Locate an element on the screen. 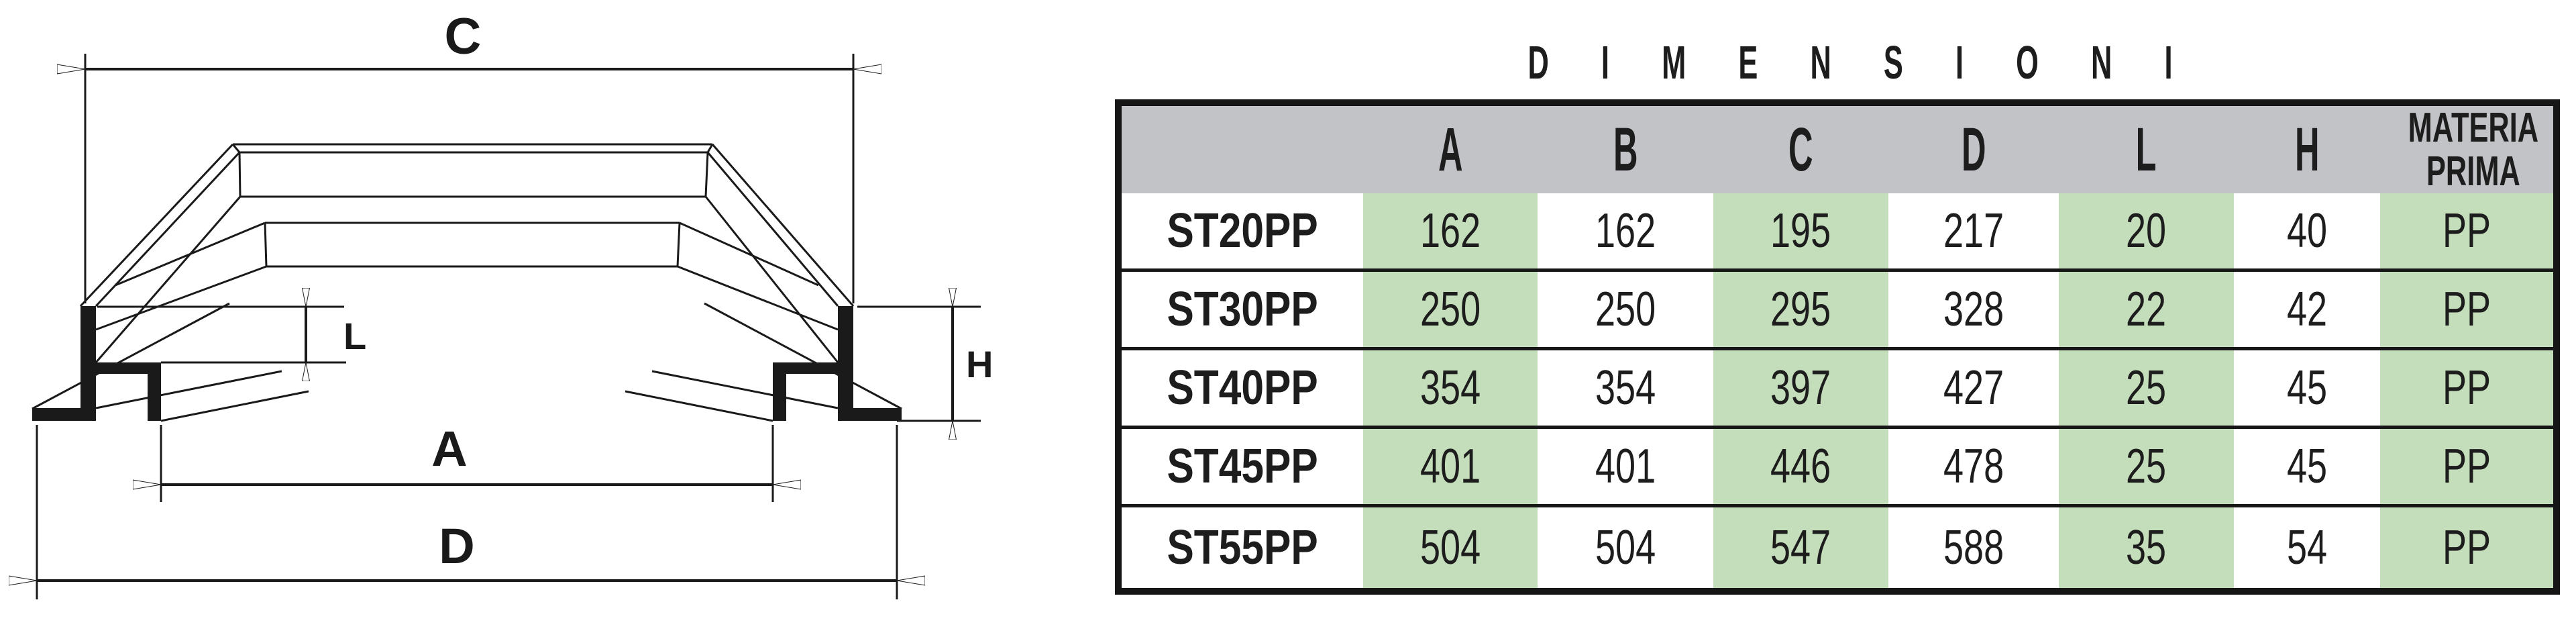 The image size is (2576, 641). dimension-a: A is located at coordinates (467, 461).